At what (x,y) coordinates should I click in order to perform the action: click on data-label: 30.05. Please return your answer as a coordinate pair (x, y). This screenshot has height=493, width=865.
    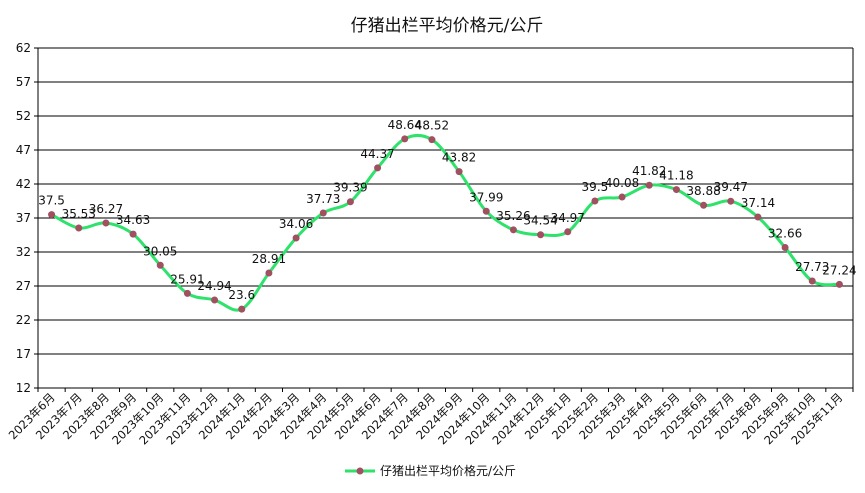
    Looking at the image, I should click on (160, 251).